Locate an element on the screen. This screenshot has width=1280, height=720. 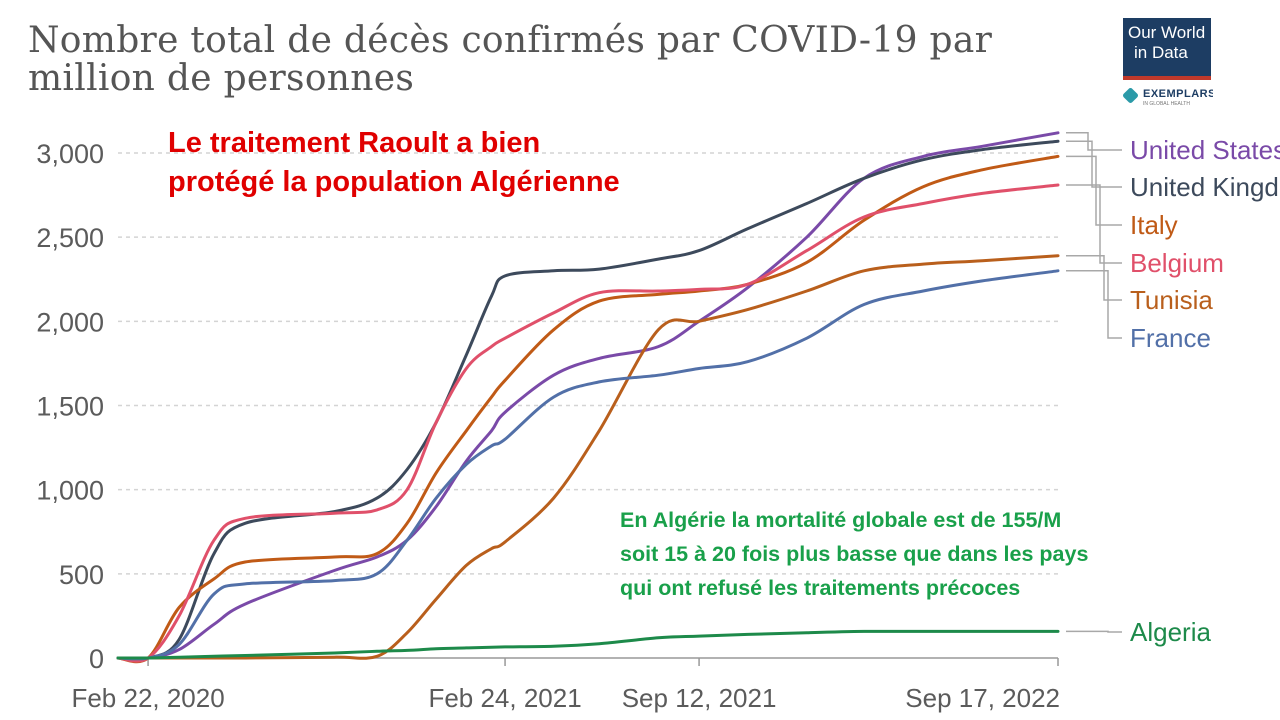
y-tick-label: 2,500 is located at coordinates (70, 238).